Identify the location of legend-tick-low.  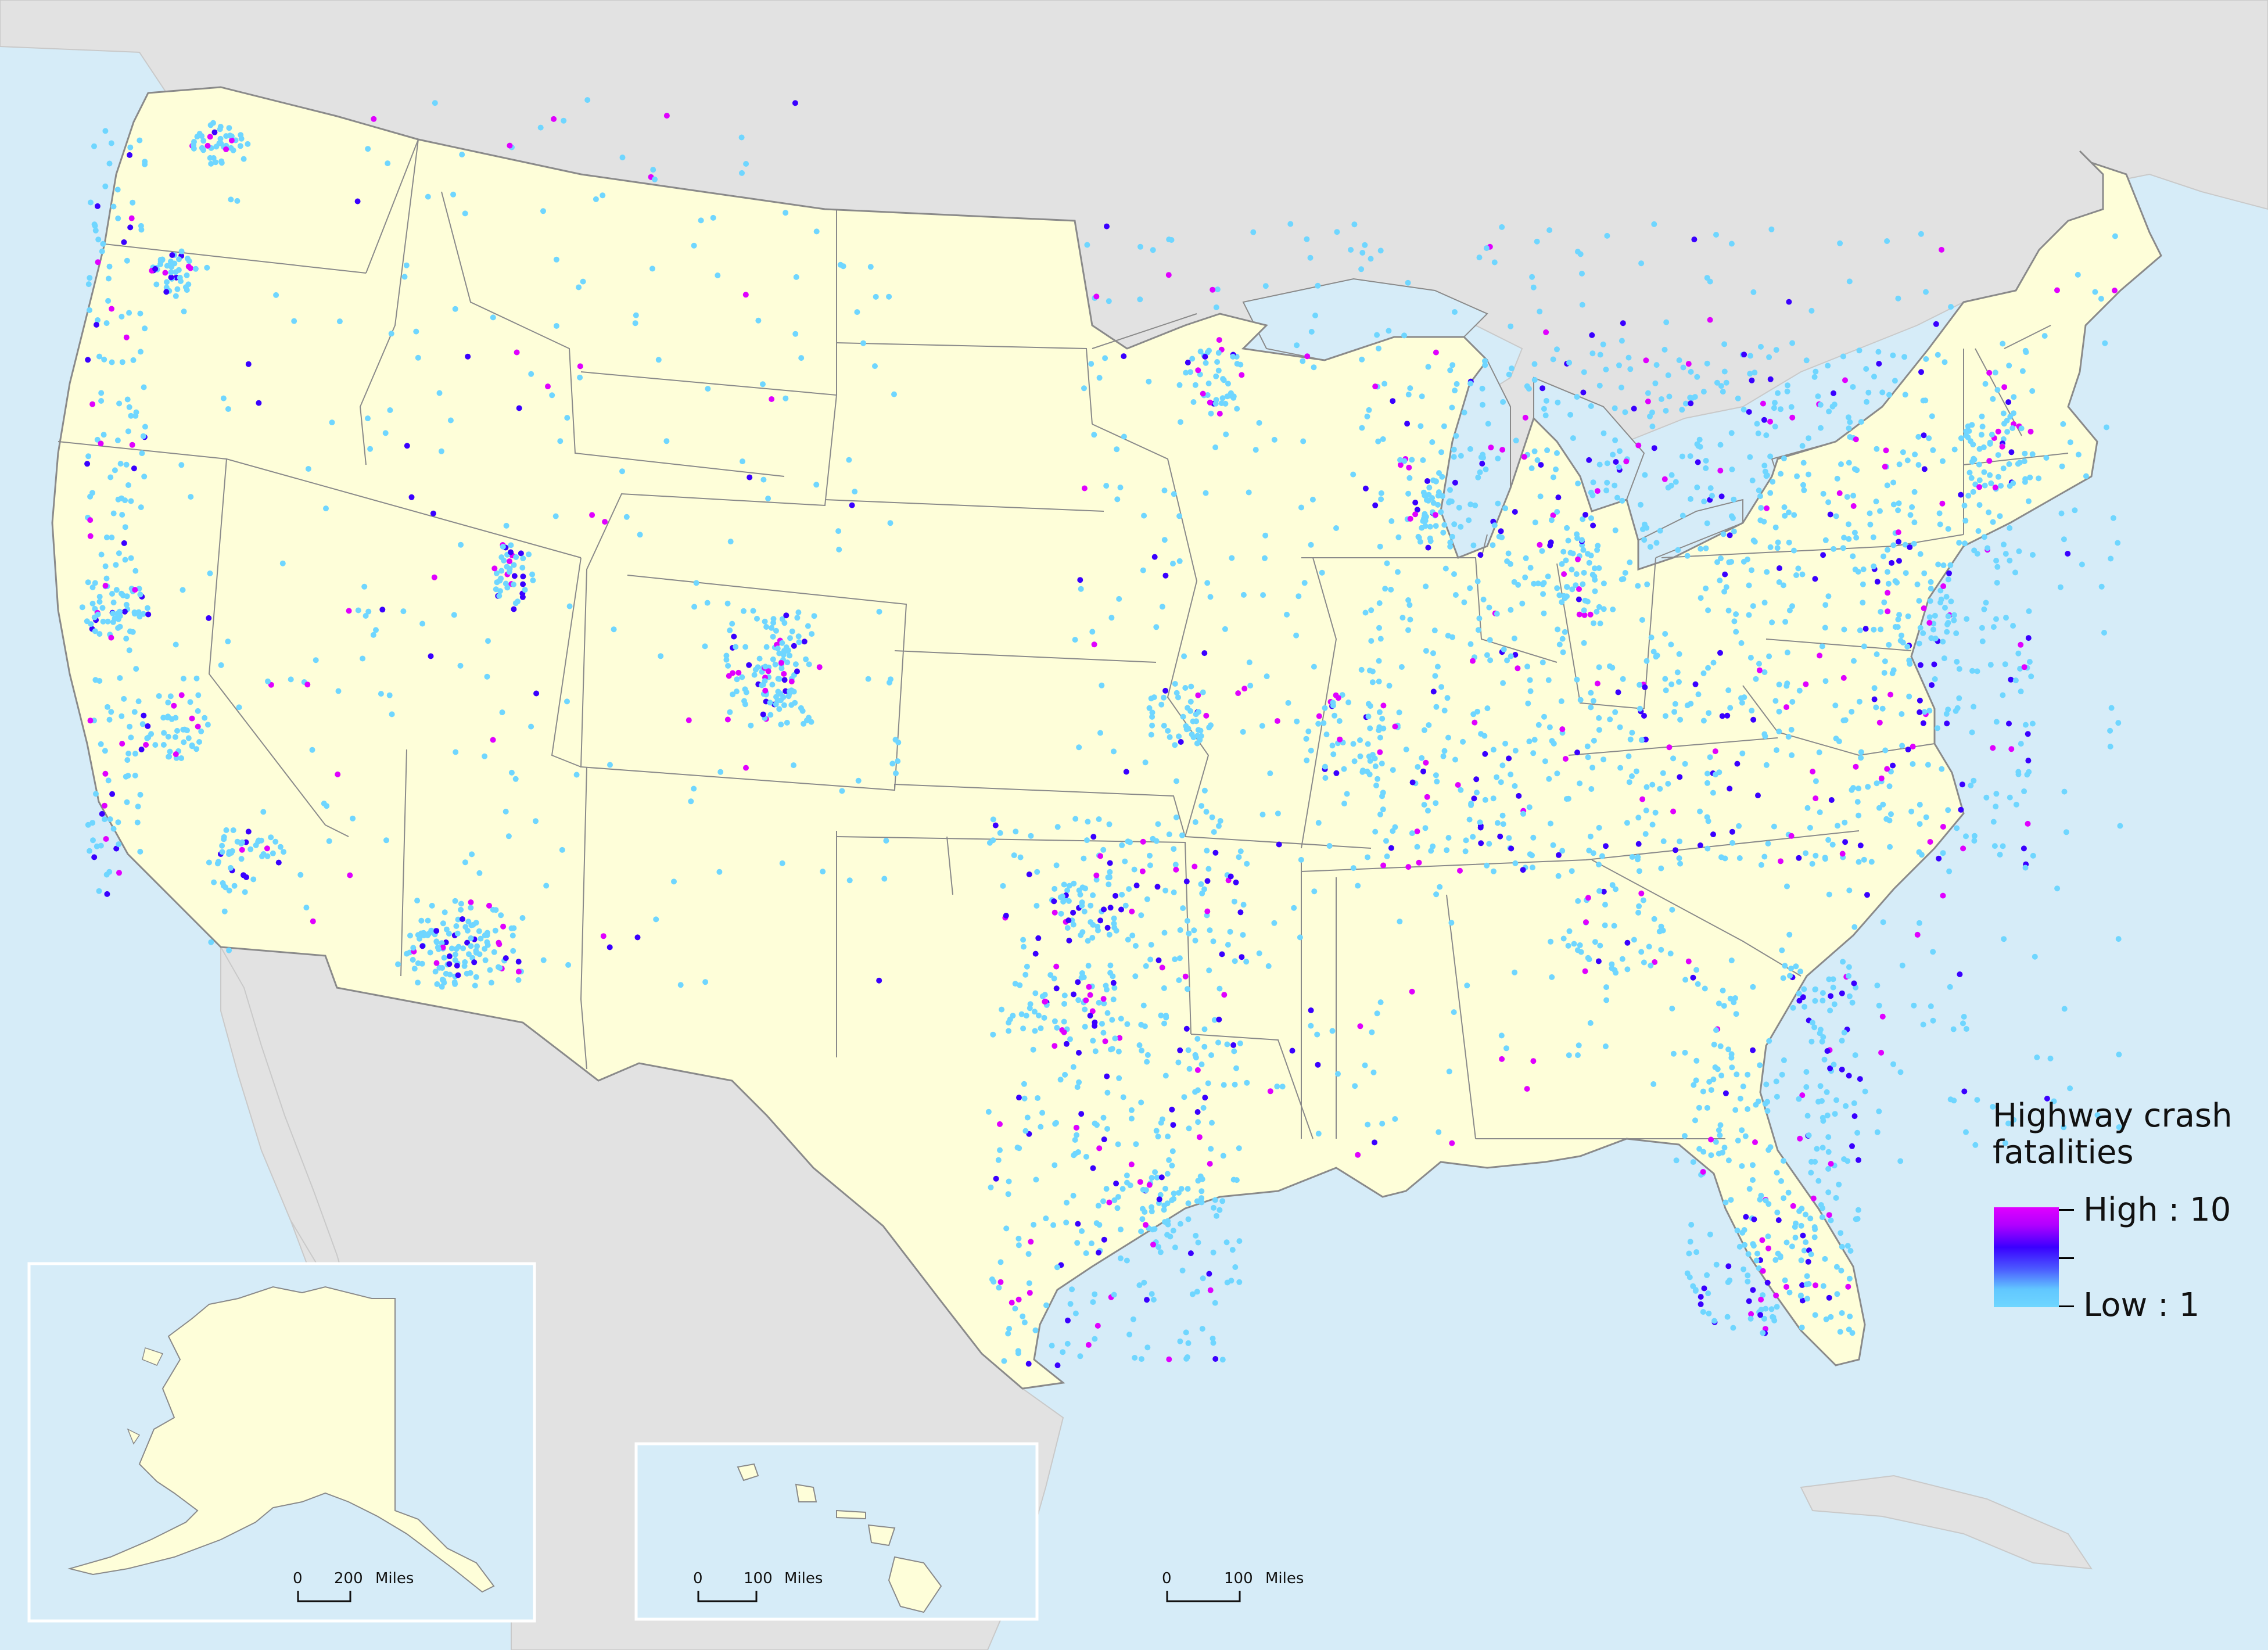
(2066, 1306).